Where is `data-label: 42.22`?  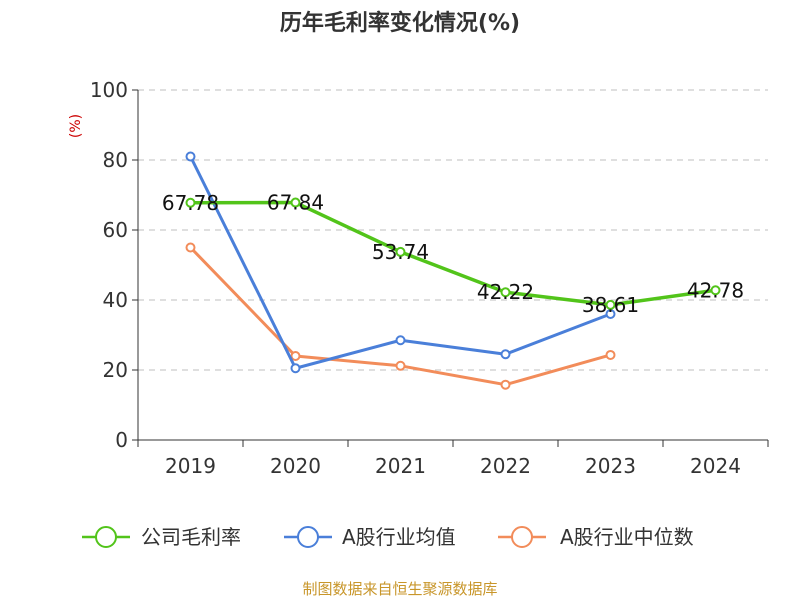
data-label: 42.22 is located at coordinates (505, 292).